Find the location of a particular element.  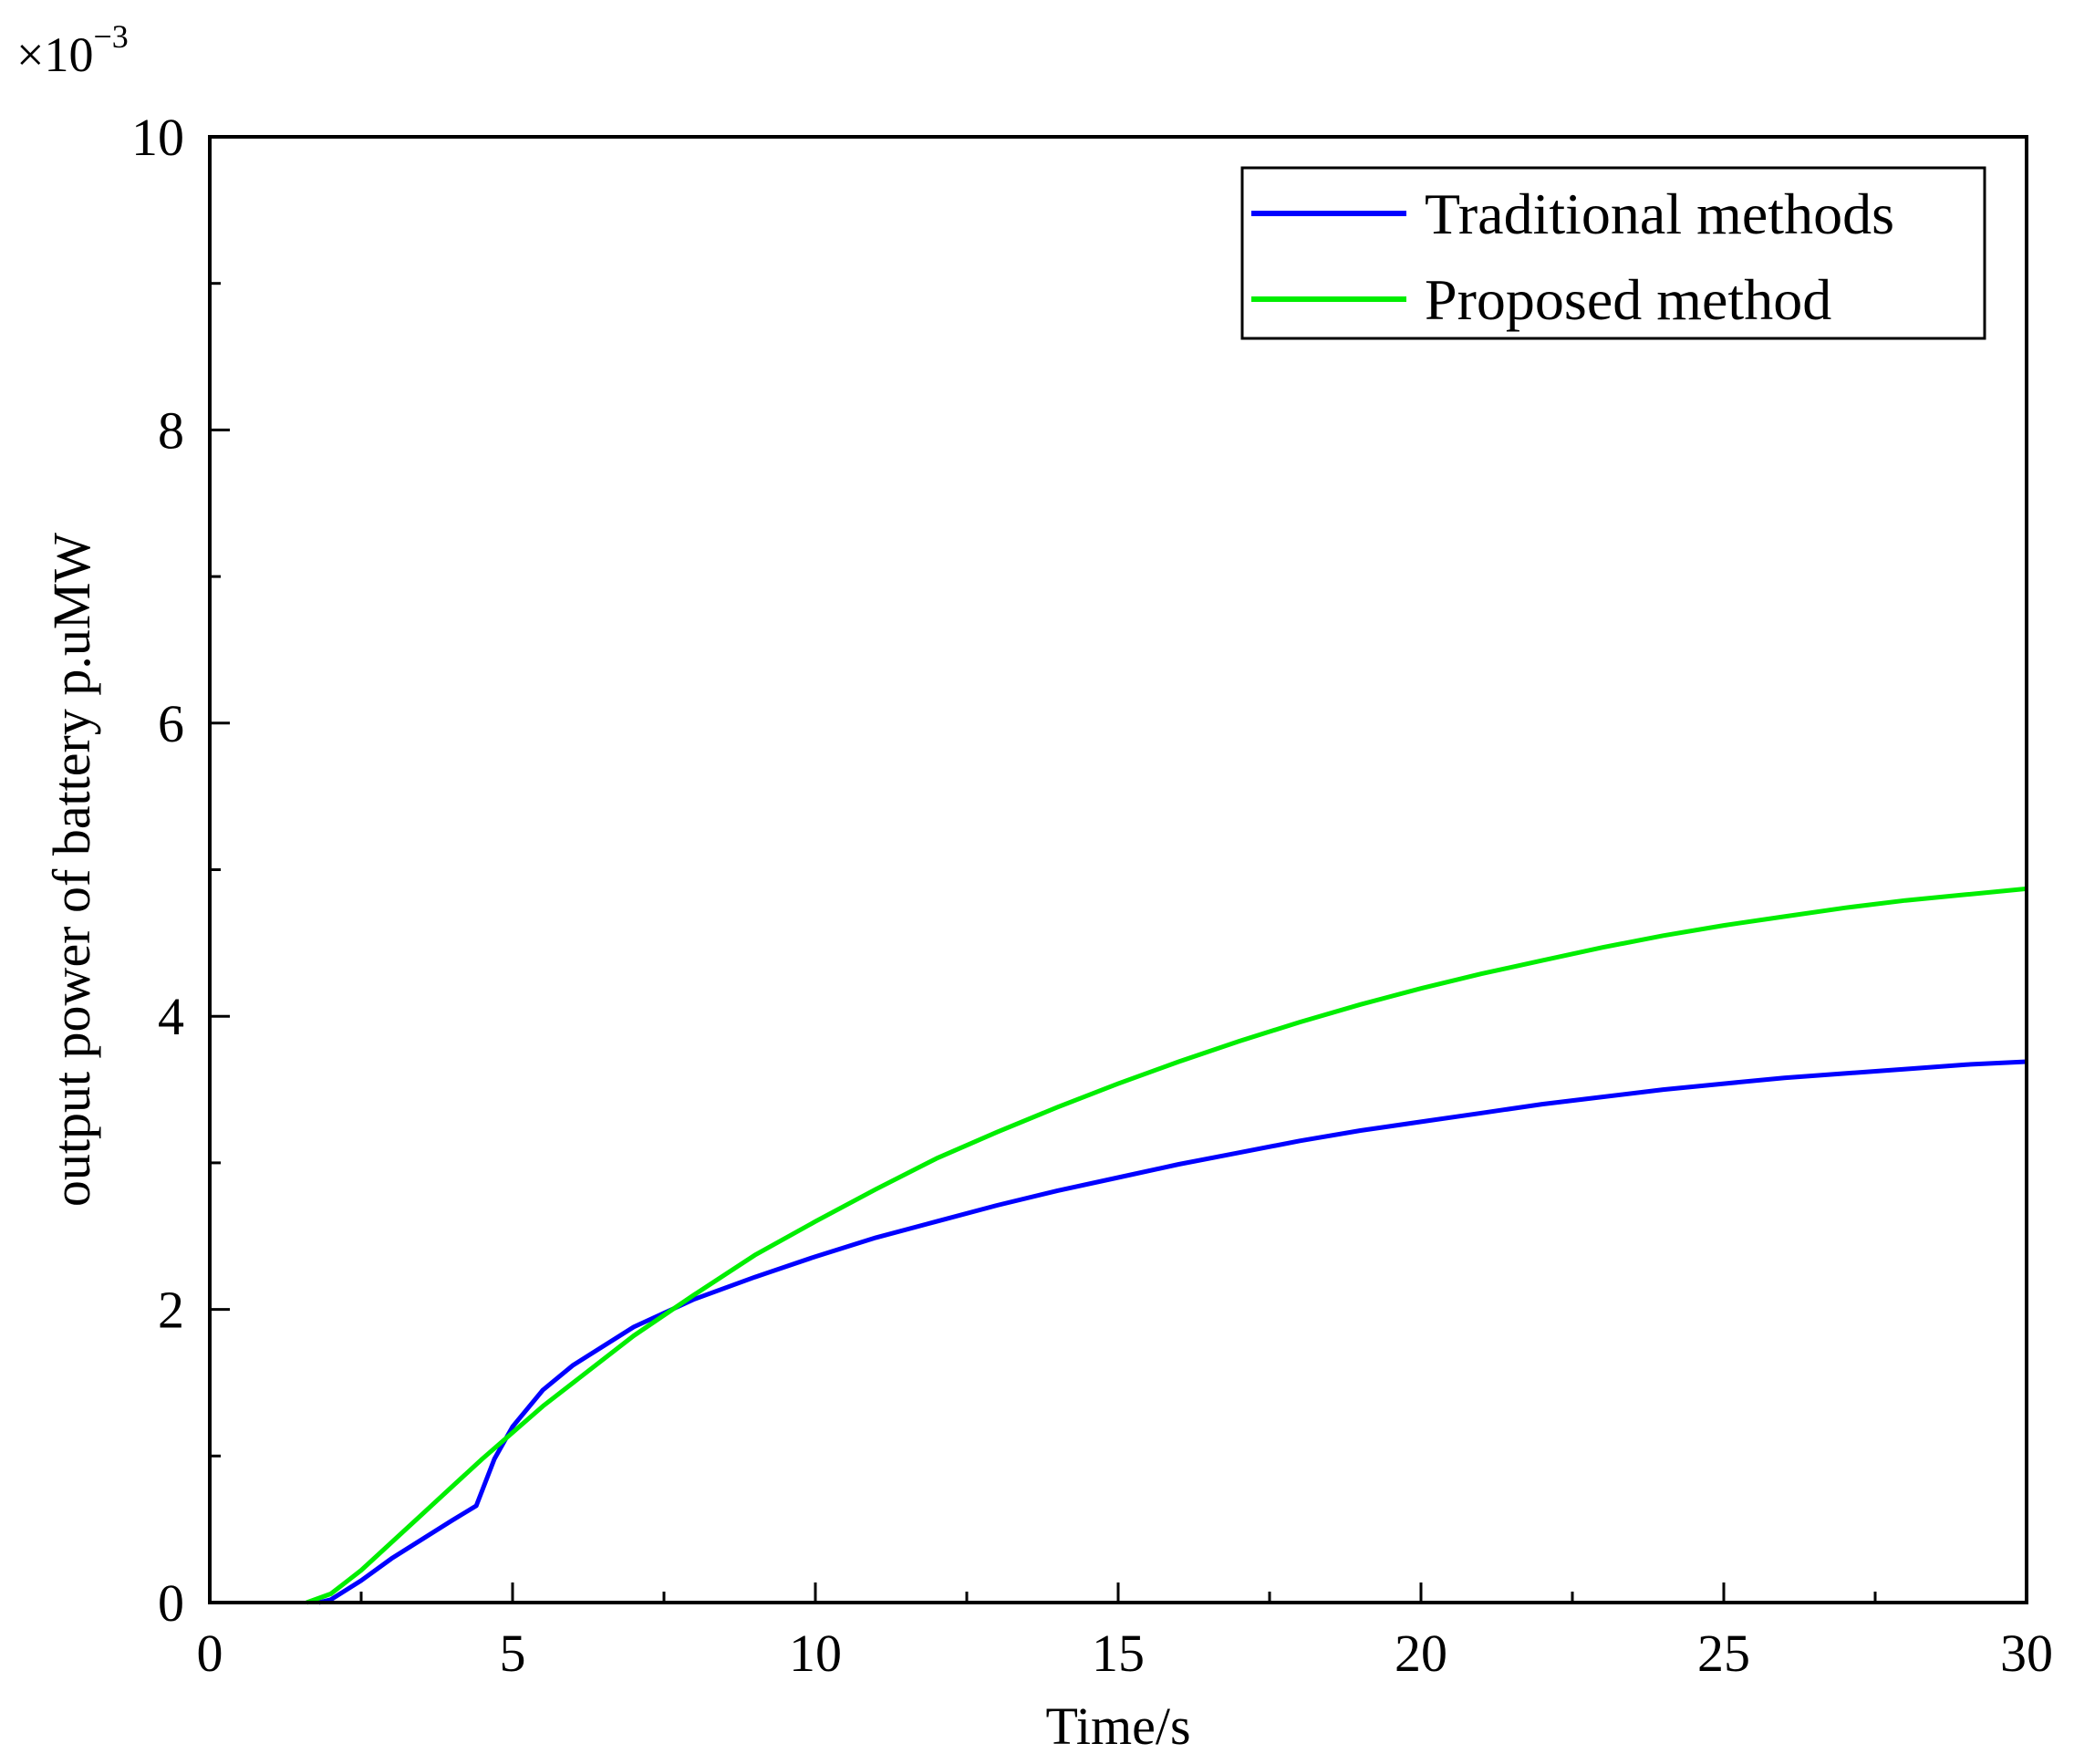

x-tick-label: 15 is located at coordinates (1118, 1653).